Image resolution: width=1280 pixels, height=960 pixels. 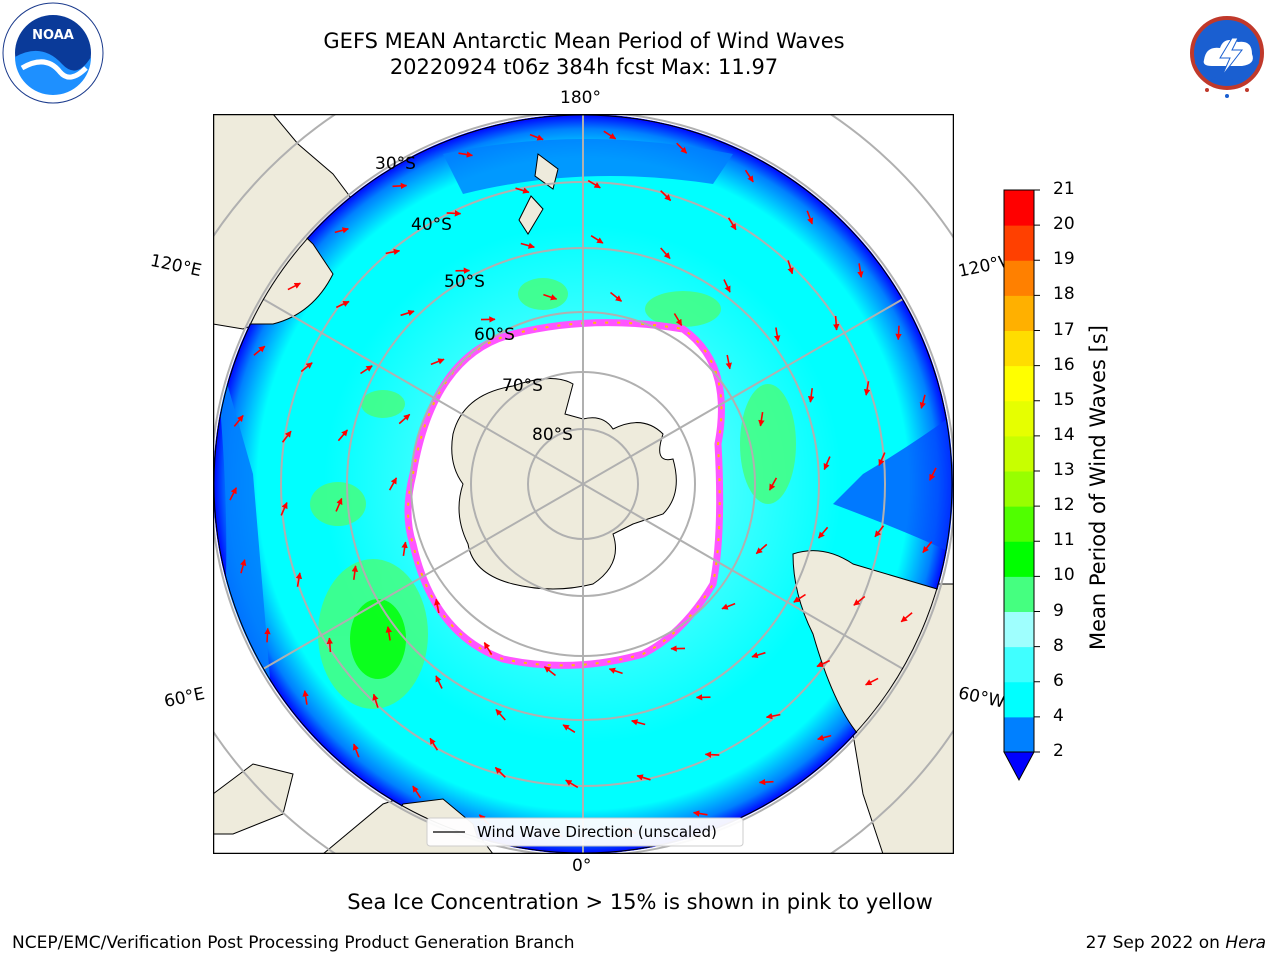 I want to click on lat-label-60s: 60°S, so click(x=494, y=335).